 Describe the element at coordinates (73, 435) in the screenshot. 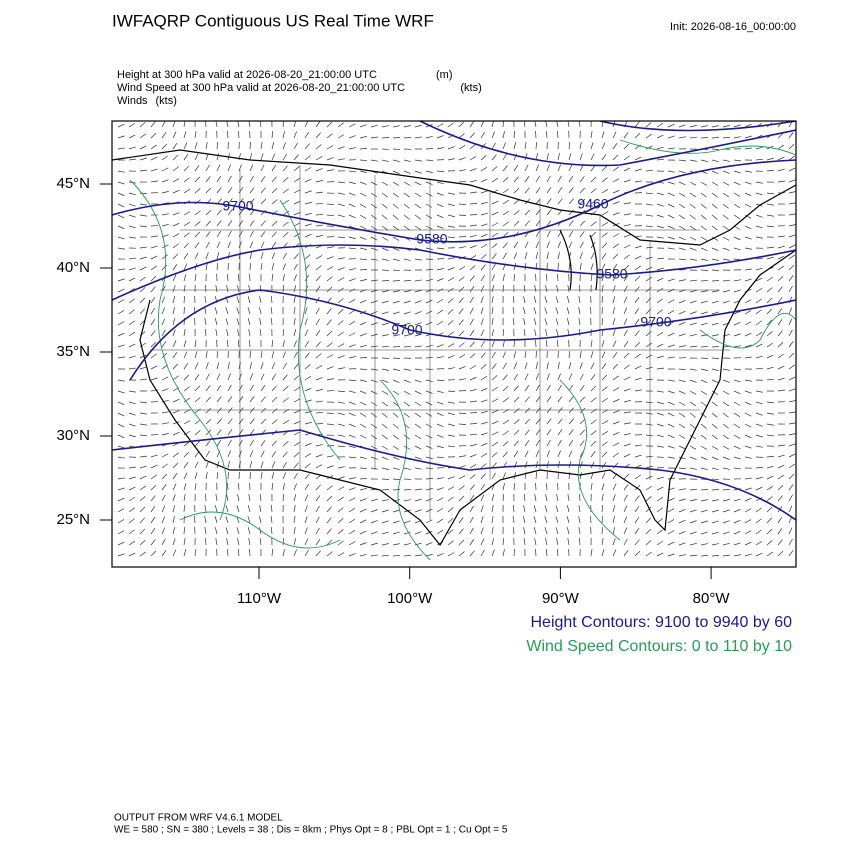

I see `lat-label: 30°N` at that location.